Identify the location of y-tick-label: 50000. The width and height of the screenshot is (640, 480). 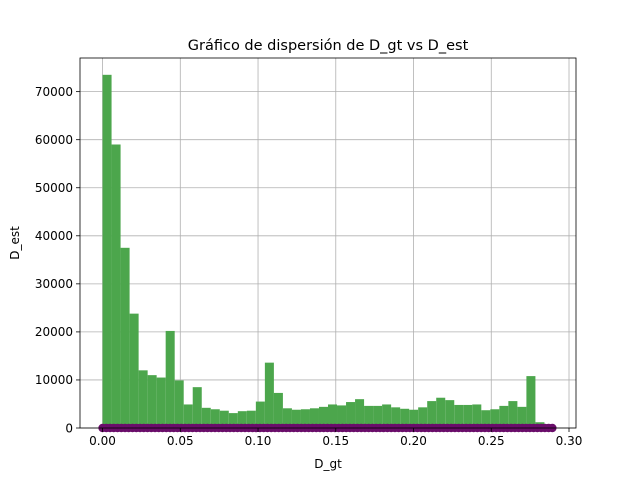
(54, 188).